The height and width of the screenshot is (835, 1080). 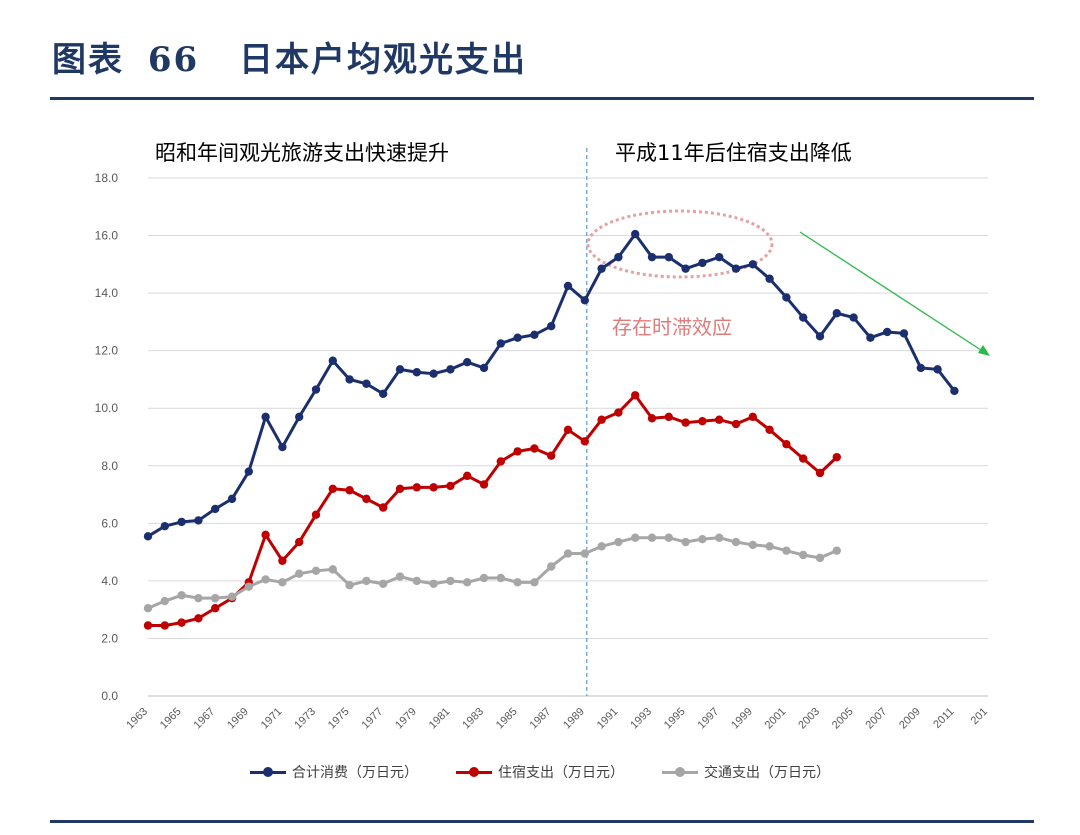 What do you see at coordinates (107, 408) in the screenshot?
I see `y-tick-label: 10.0` at bounding box center [107, 408].